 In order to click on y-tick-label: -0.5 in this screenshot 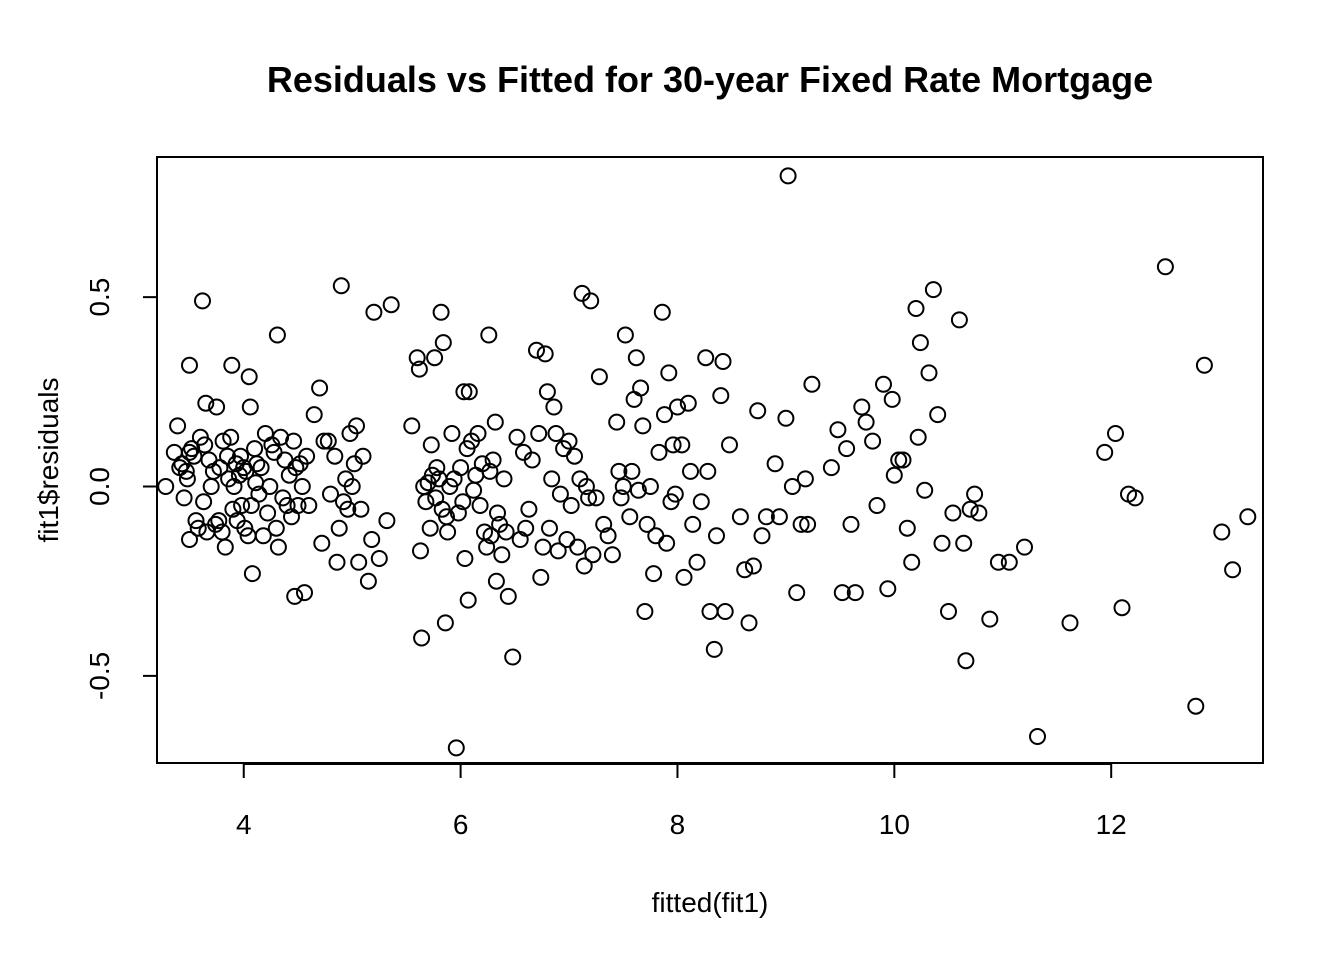, I will do `click(99, 676)`.